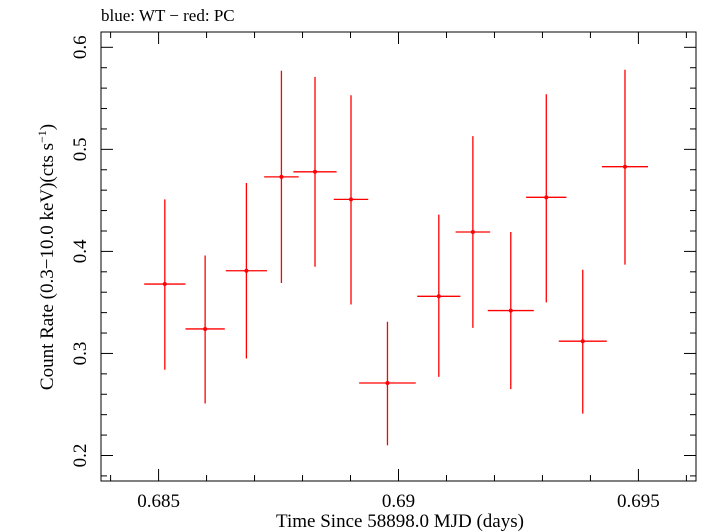  What do you see at coordinates (80, 251) in the screenshot?
I see `y-tick-label: 0.4` at bounding box center [80, 251].